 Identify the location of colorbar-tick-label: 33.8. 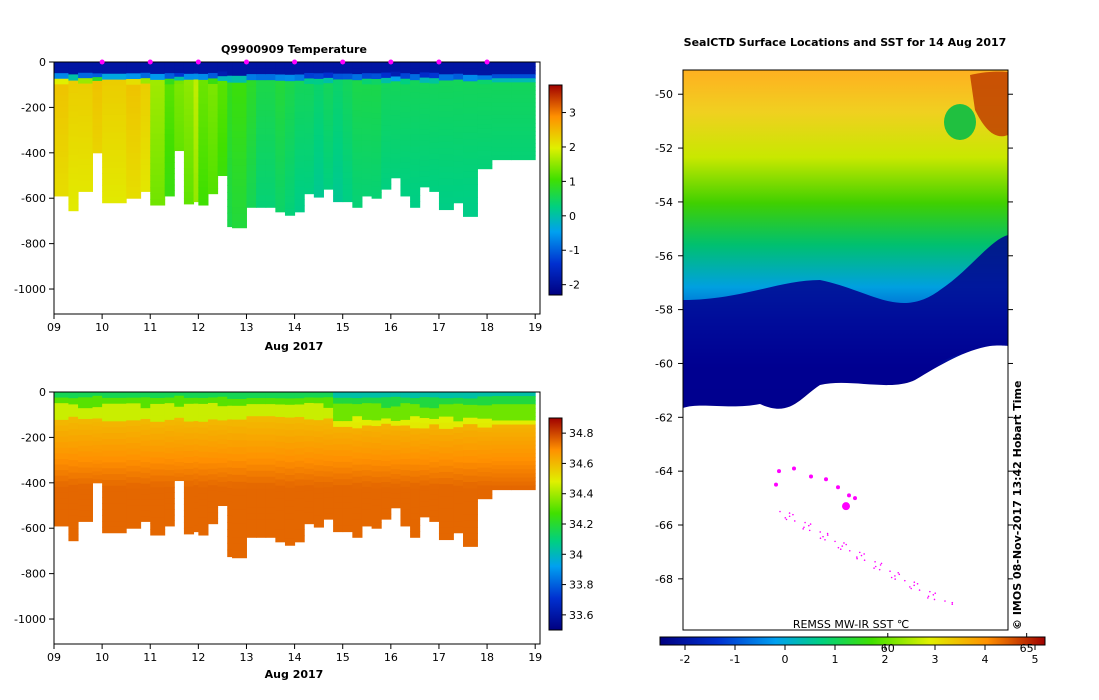
(581, 585).